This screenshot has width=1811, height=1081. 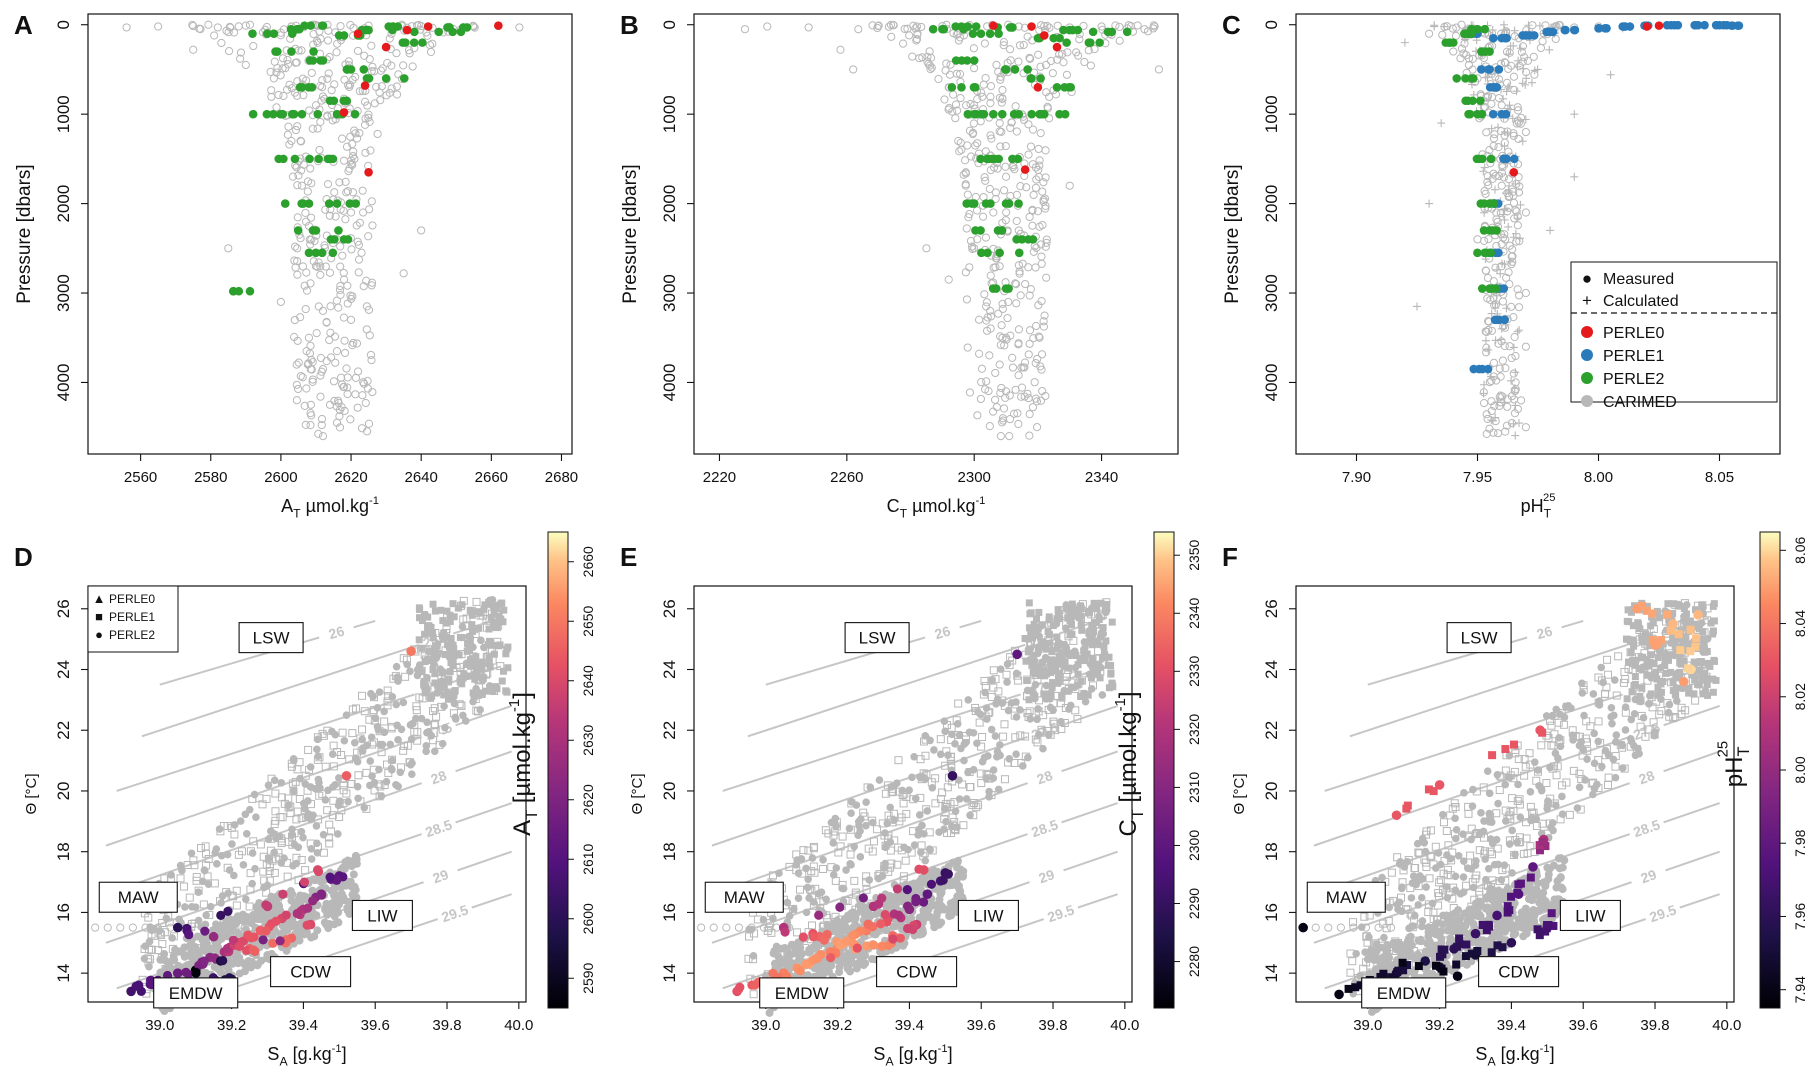 I want to click on x-tick-label: 2600, so click(x=280, y=477).